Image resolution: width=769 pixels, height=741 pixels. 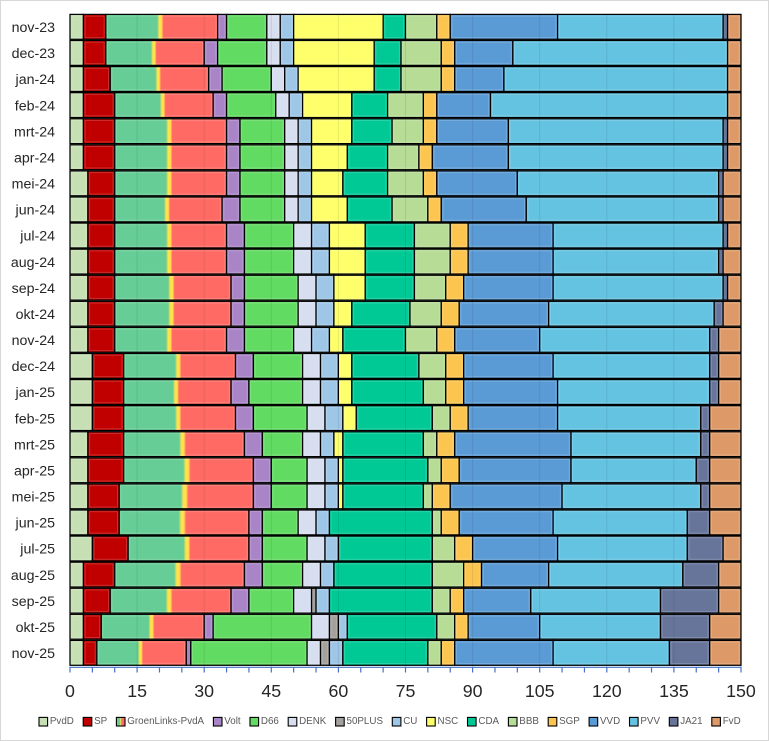 I want to click on svg-text: aug-25, so click(x=33, y=576).